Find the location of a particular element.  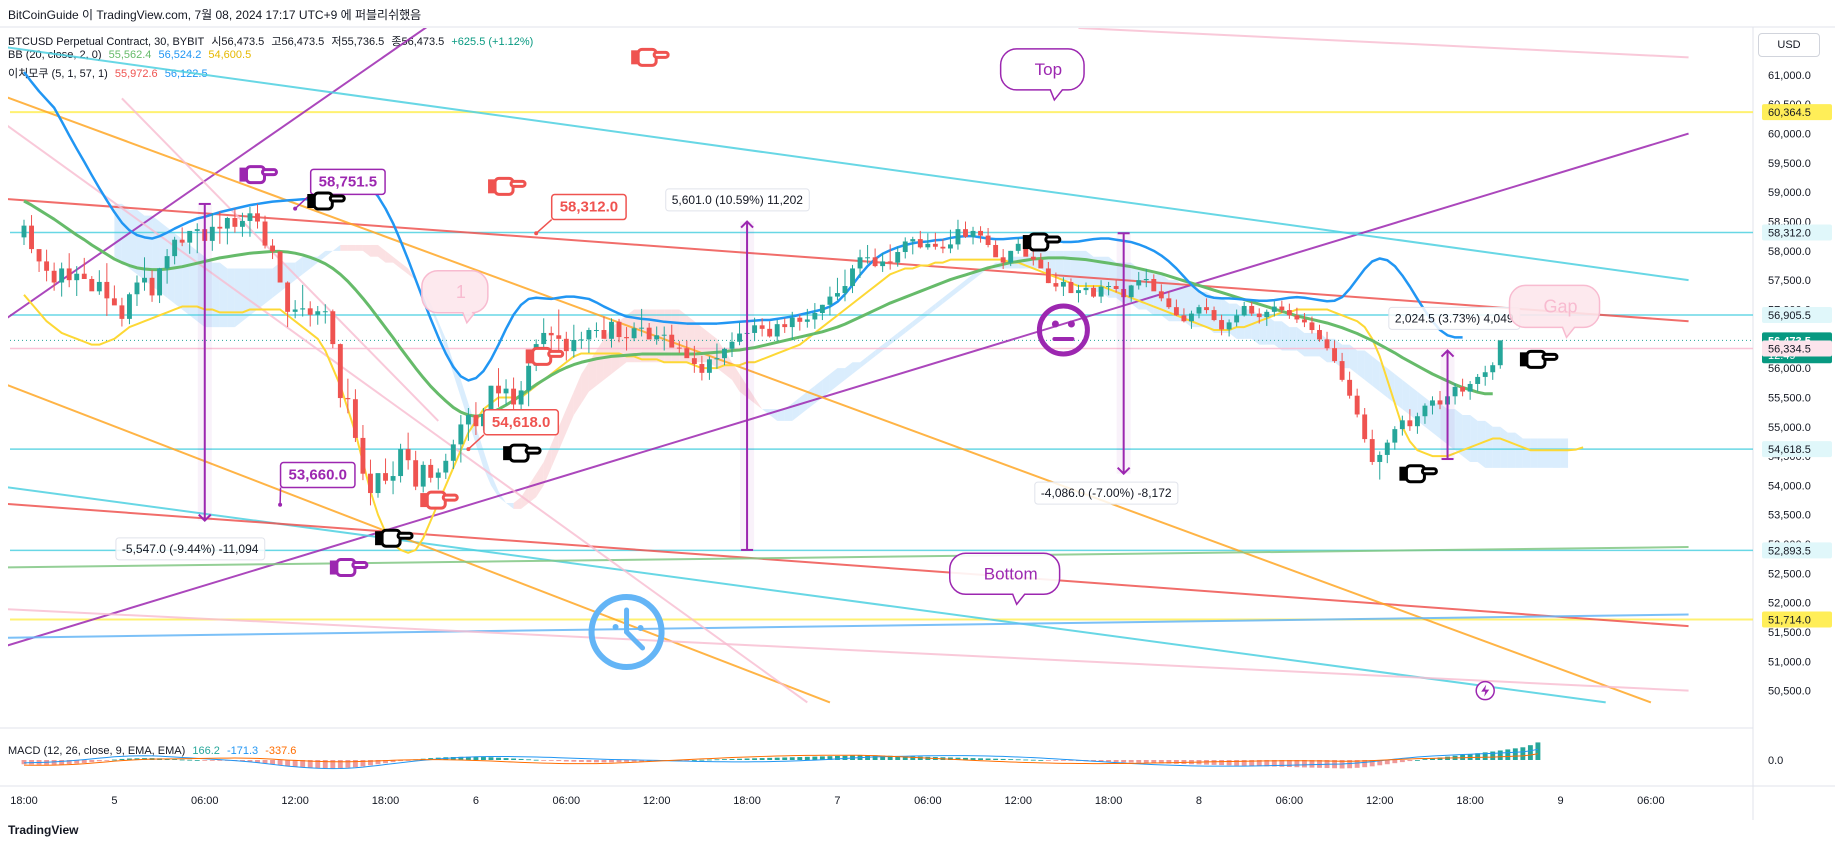

hand-pointing-icon is located at coordinates (1042, 242).